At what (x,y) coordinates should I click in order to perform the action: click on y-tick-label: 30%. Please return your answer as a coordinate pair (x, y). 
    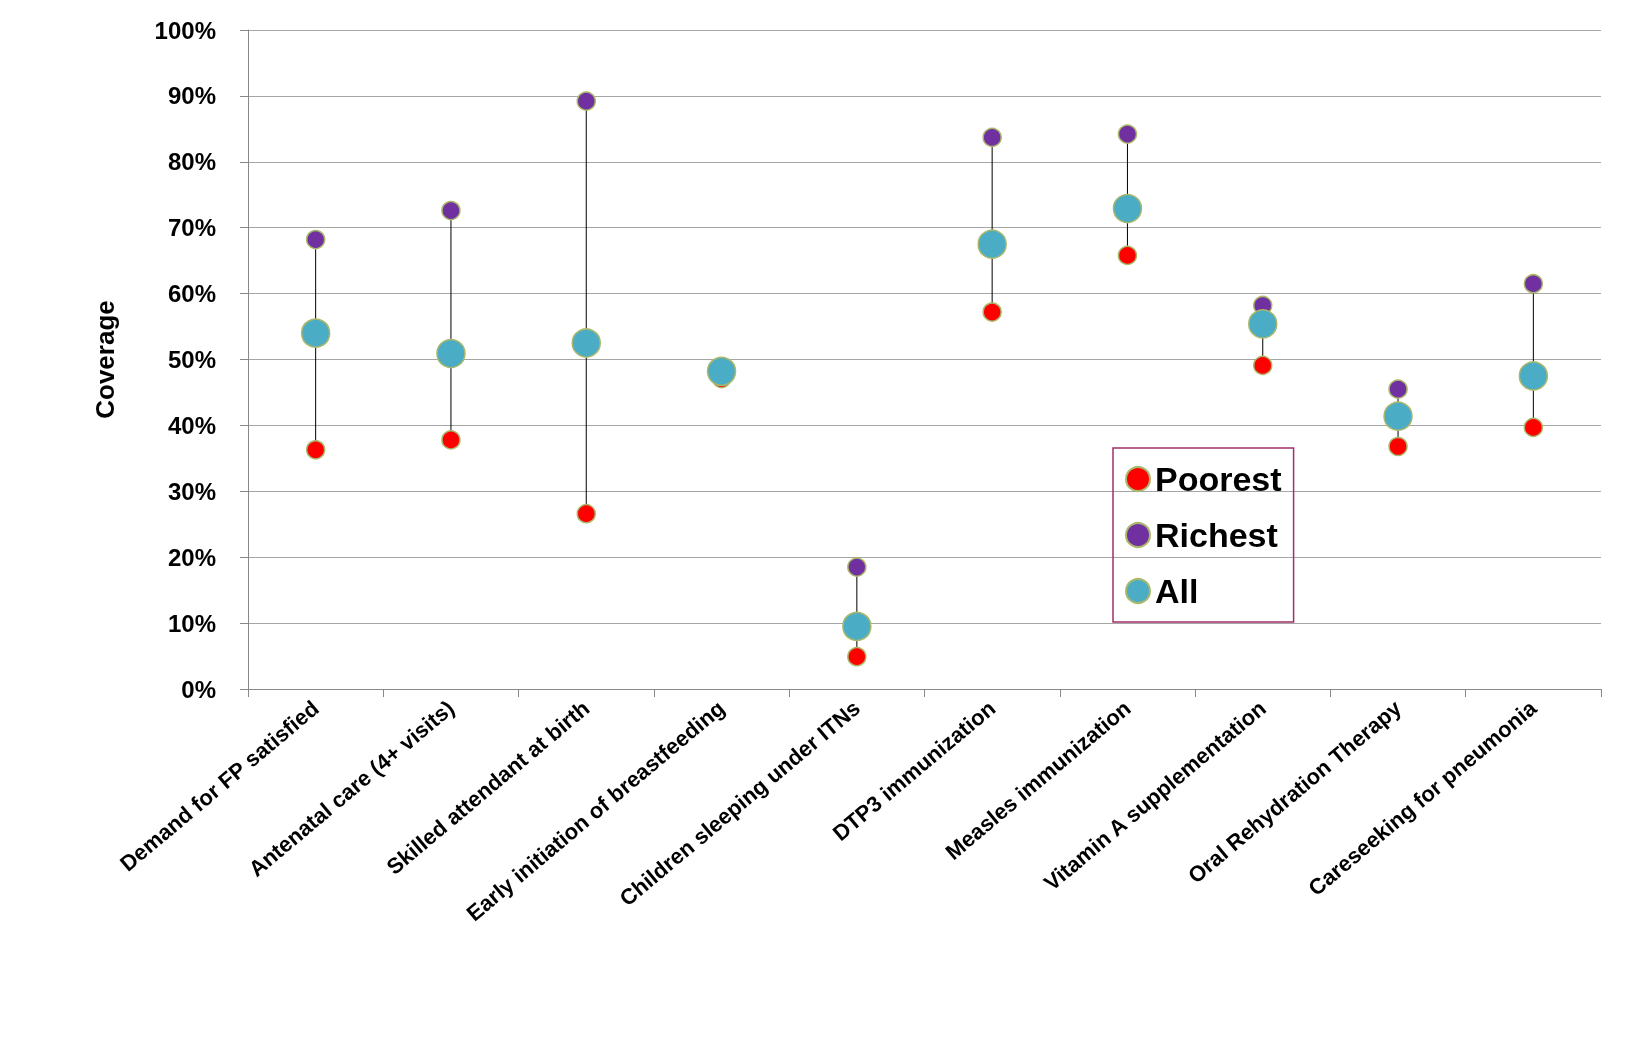
    Looking at the image, I should click on (191, 491).